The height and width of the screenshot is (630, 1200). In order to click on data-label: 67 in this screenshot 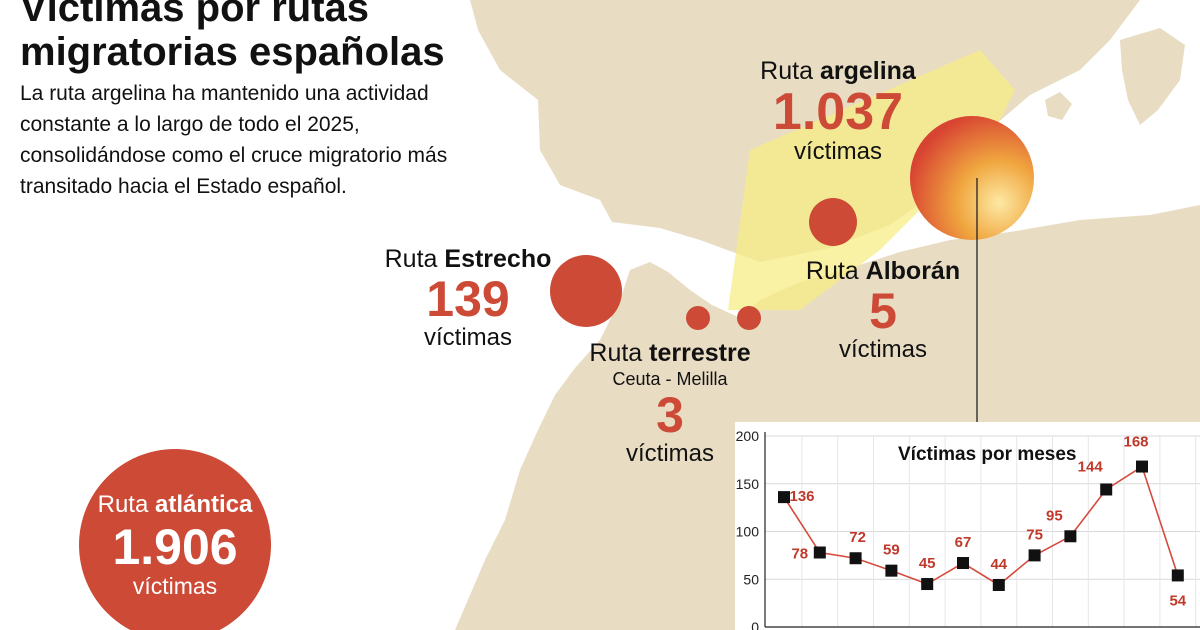, I will do `click(963, 542)`.